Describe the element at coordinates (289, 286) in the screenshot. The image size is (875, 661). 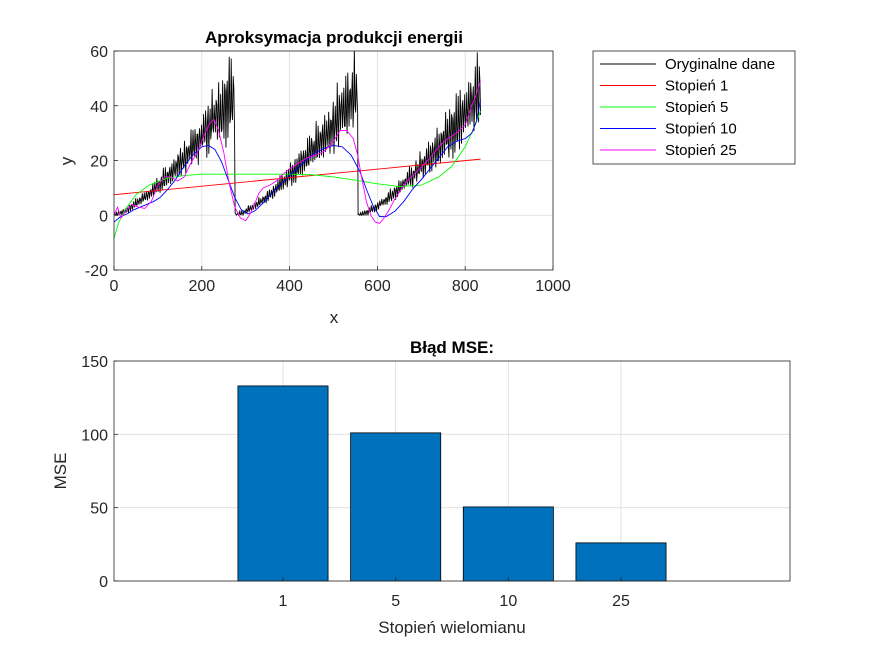
I see `x-tick-label: 400` at that location.